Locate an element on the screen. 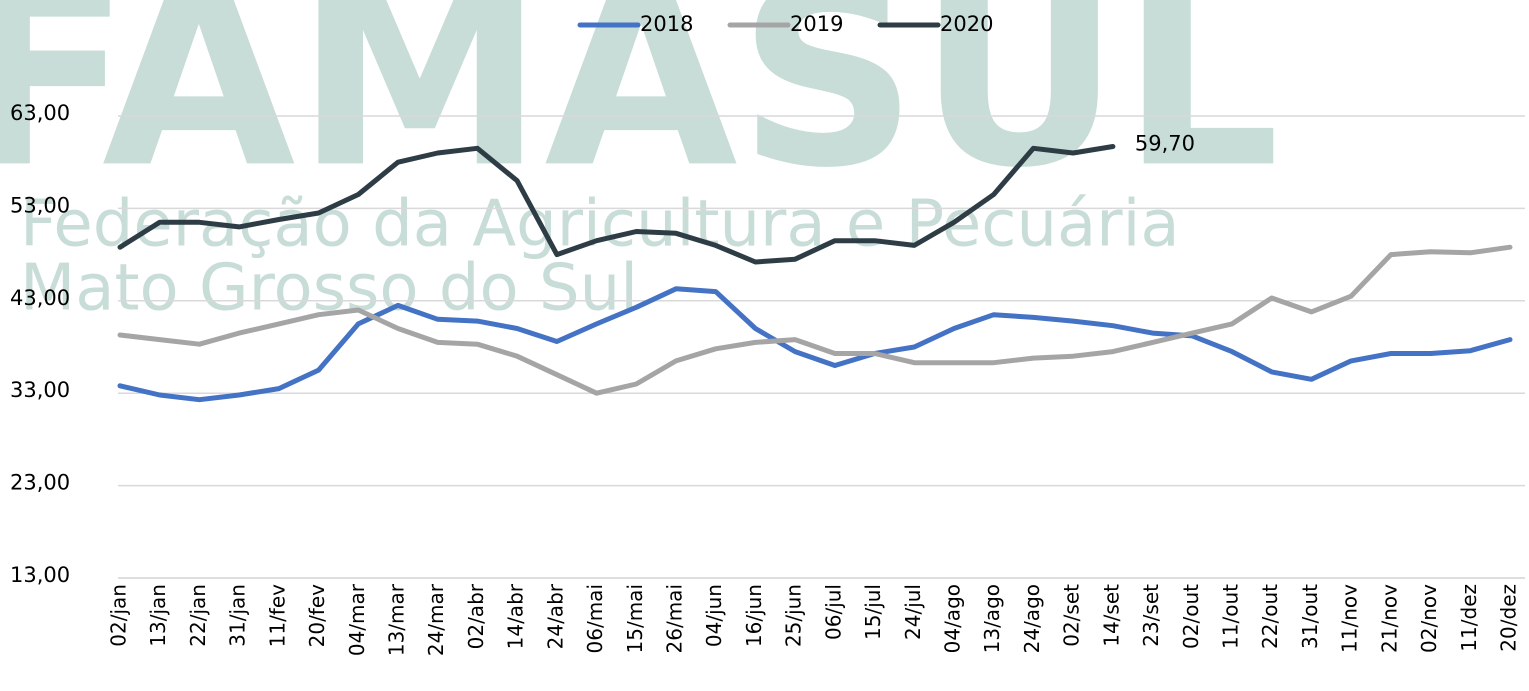 This screenshot has height=691, width=1529. x-tick-label: 11/out is located at coordinates (1231, 616).